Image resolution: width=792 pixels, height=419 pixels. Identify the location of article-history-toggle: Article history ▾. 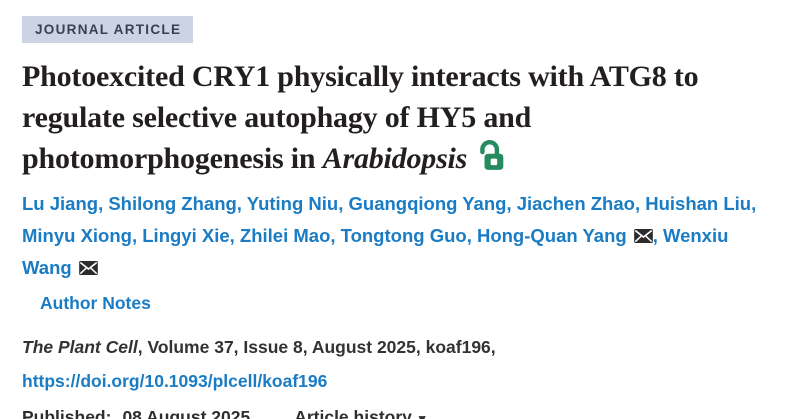
(359, 413).